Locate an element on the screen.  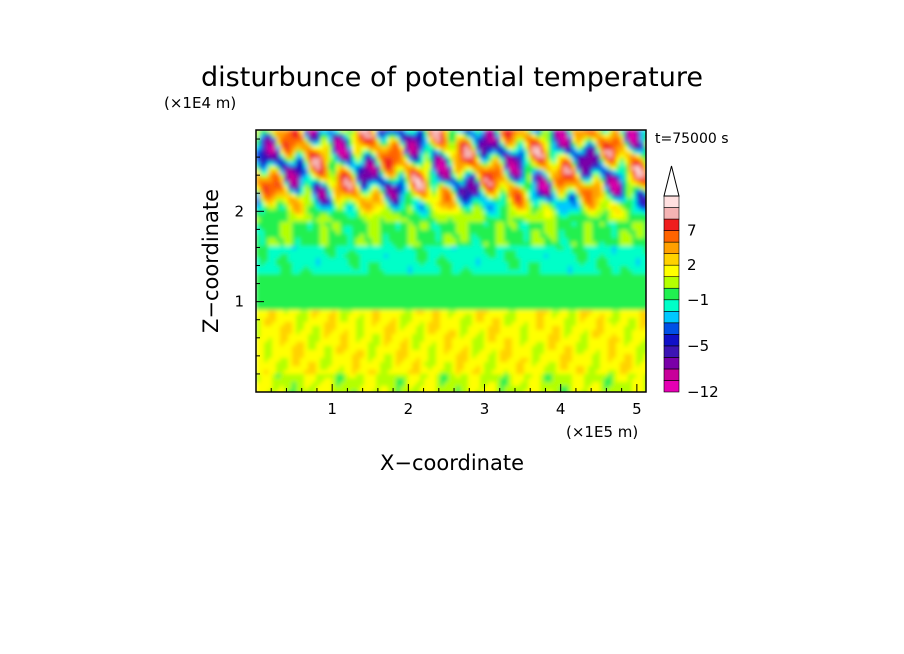
y-unit-label: (×1E4 m) is located at coordinates (200, 103).